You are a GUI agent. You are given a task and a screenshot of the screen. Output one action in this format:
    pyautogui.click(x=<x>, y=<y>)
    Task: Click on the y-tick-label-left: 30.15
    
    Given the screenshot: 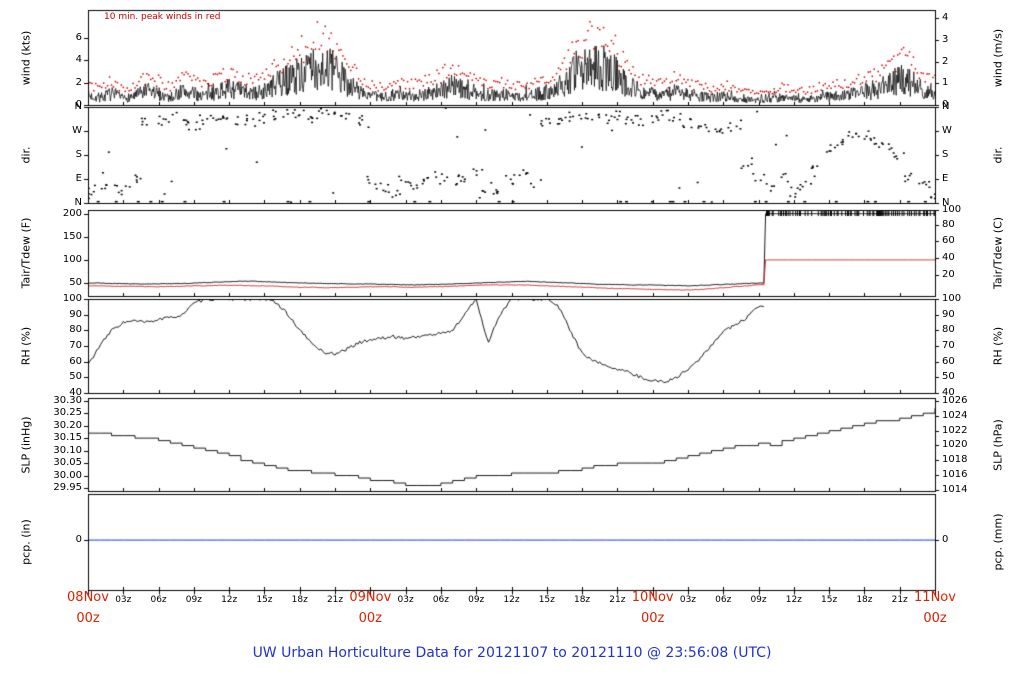 What is the action you would take?
    pyautogui.click(x=67, y=438)
    